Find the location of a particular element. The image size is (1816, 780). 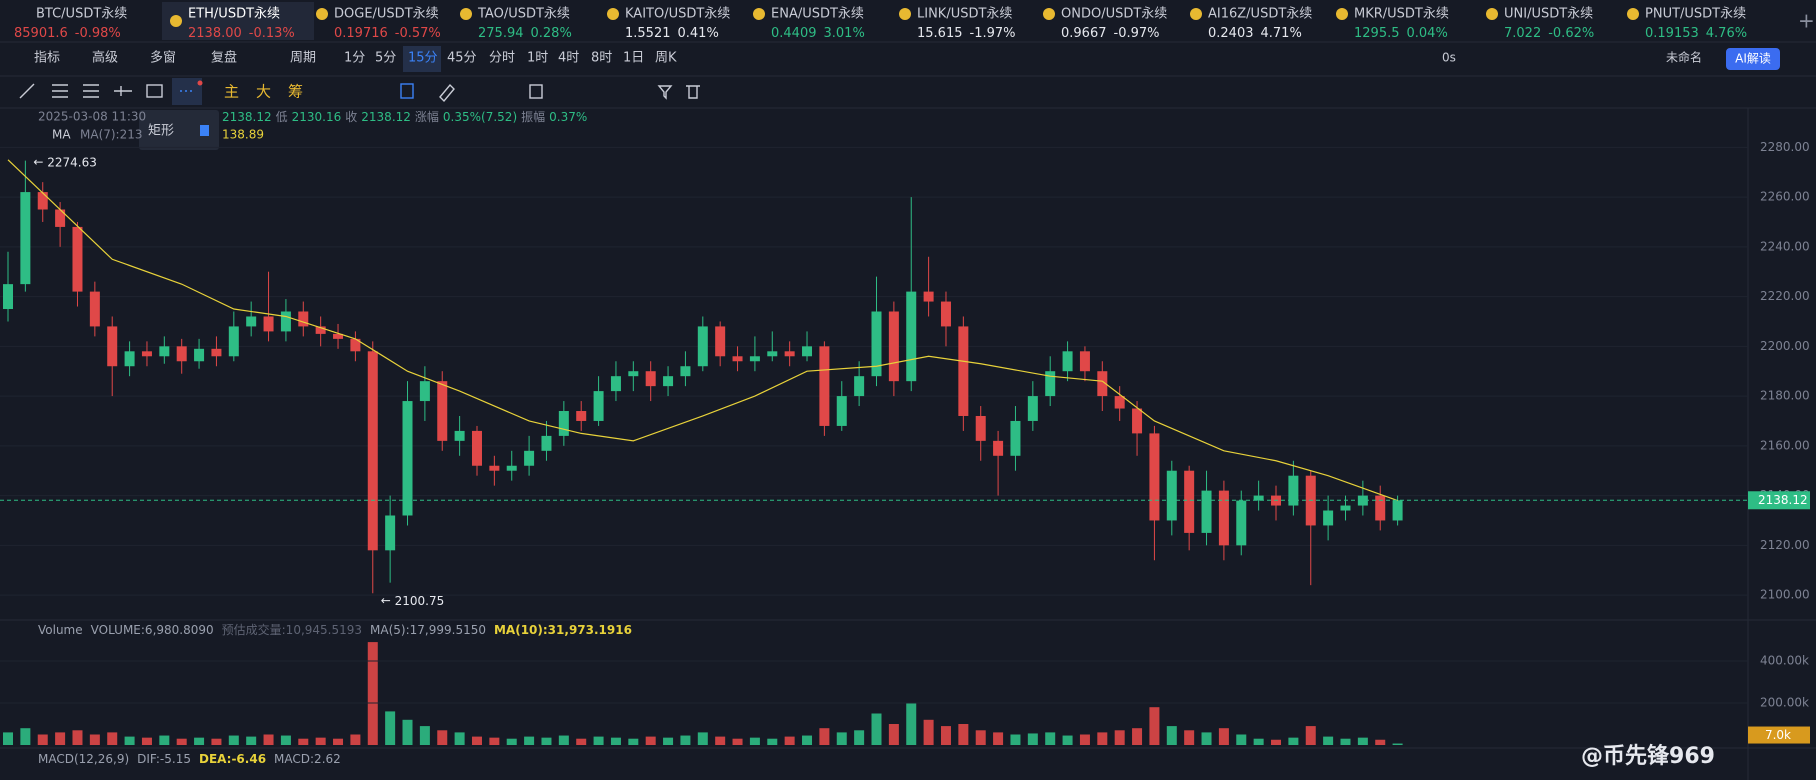

tool-hlines is located at coordinates (60, 91).